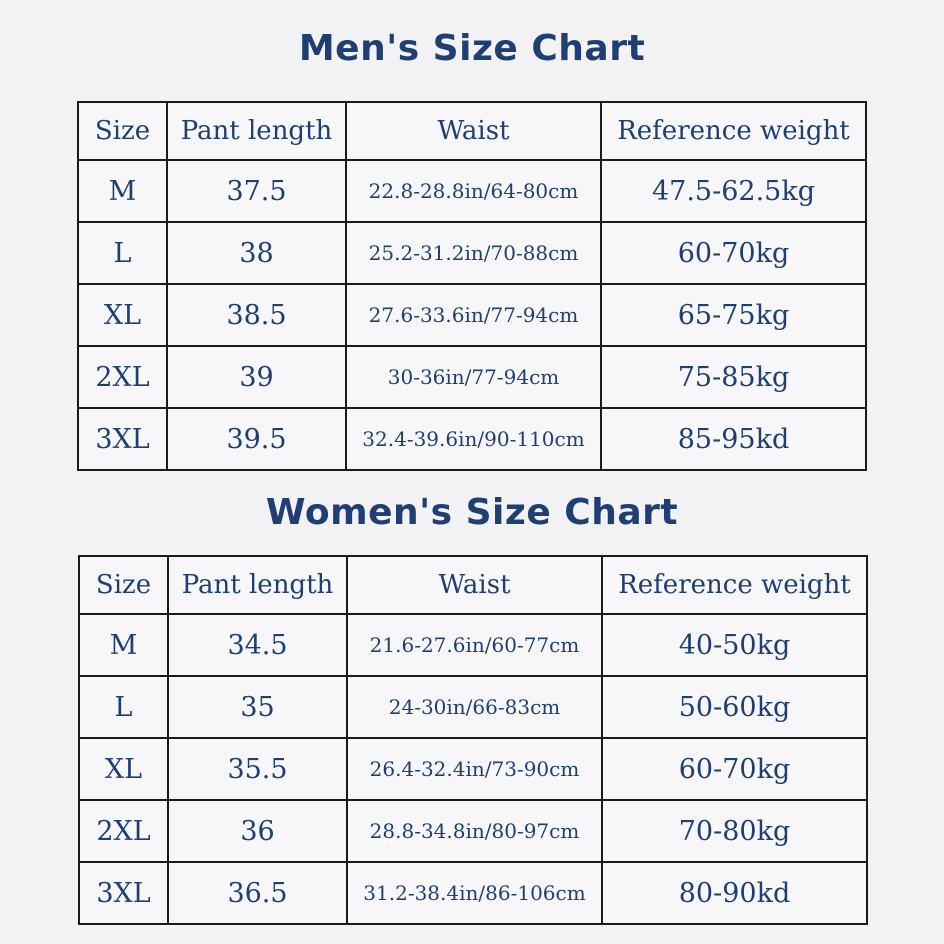 The width and height of the screenshot is (944, 944). Describe the element at coordinates (734, 707) in the screenshot. I see `reference-weight-cell: 50-60kg` at that location.